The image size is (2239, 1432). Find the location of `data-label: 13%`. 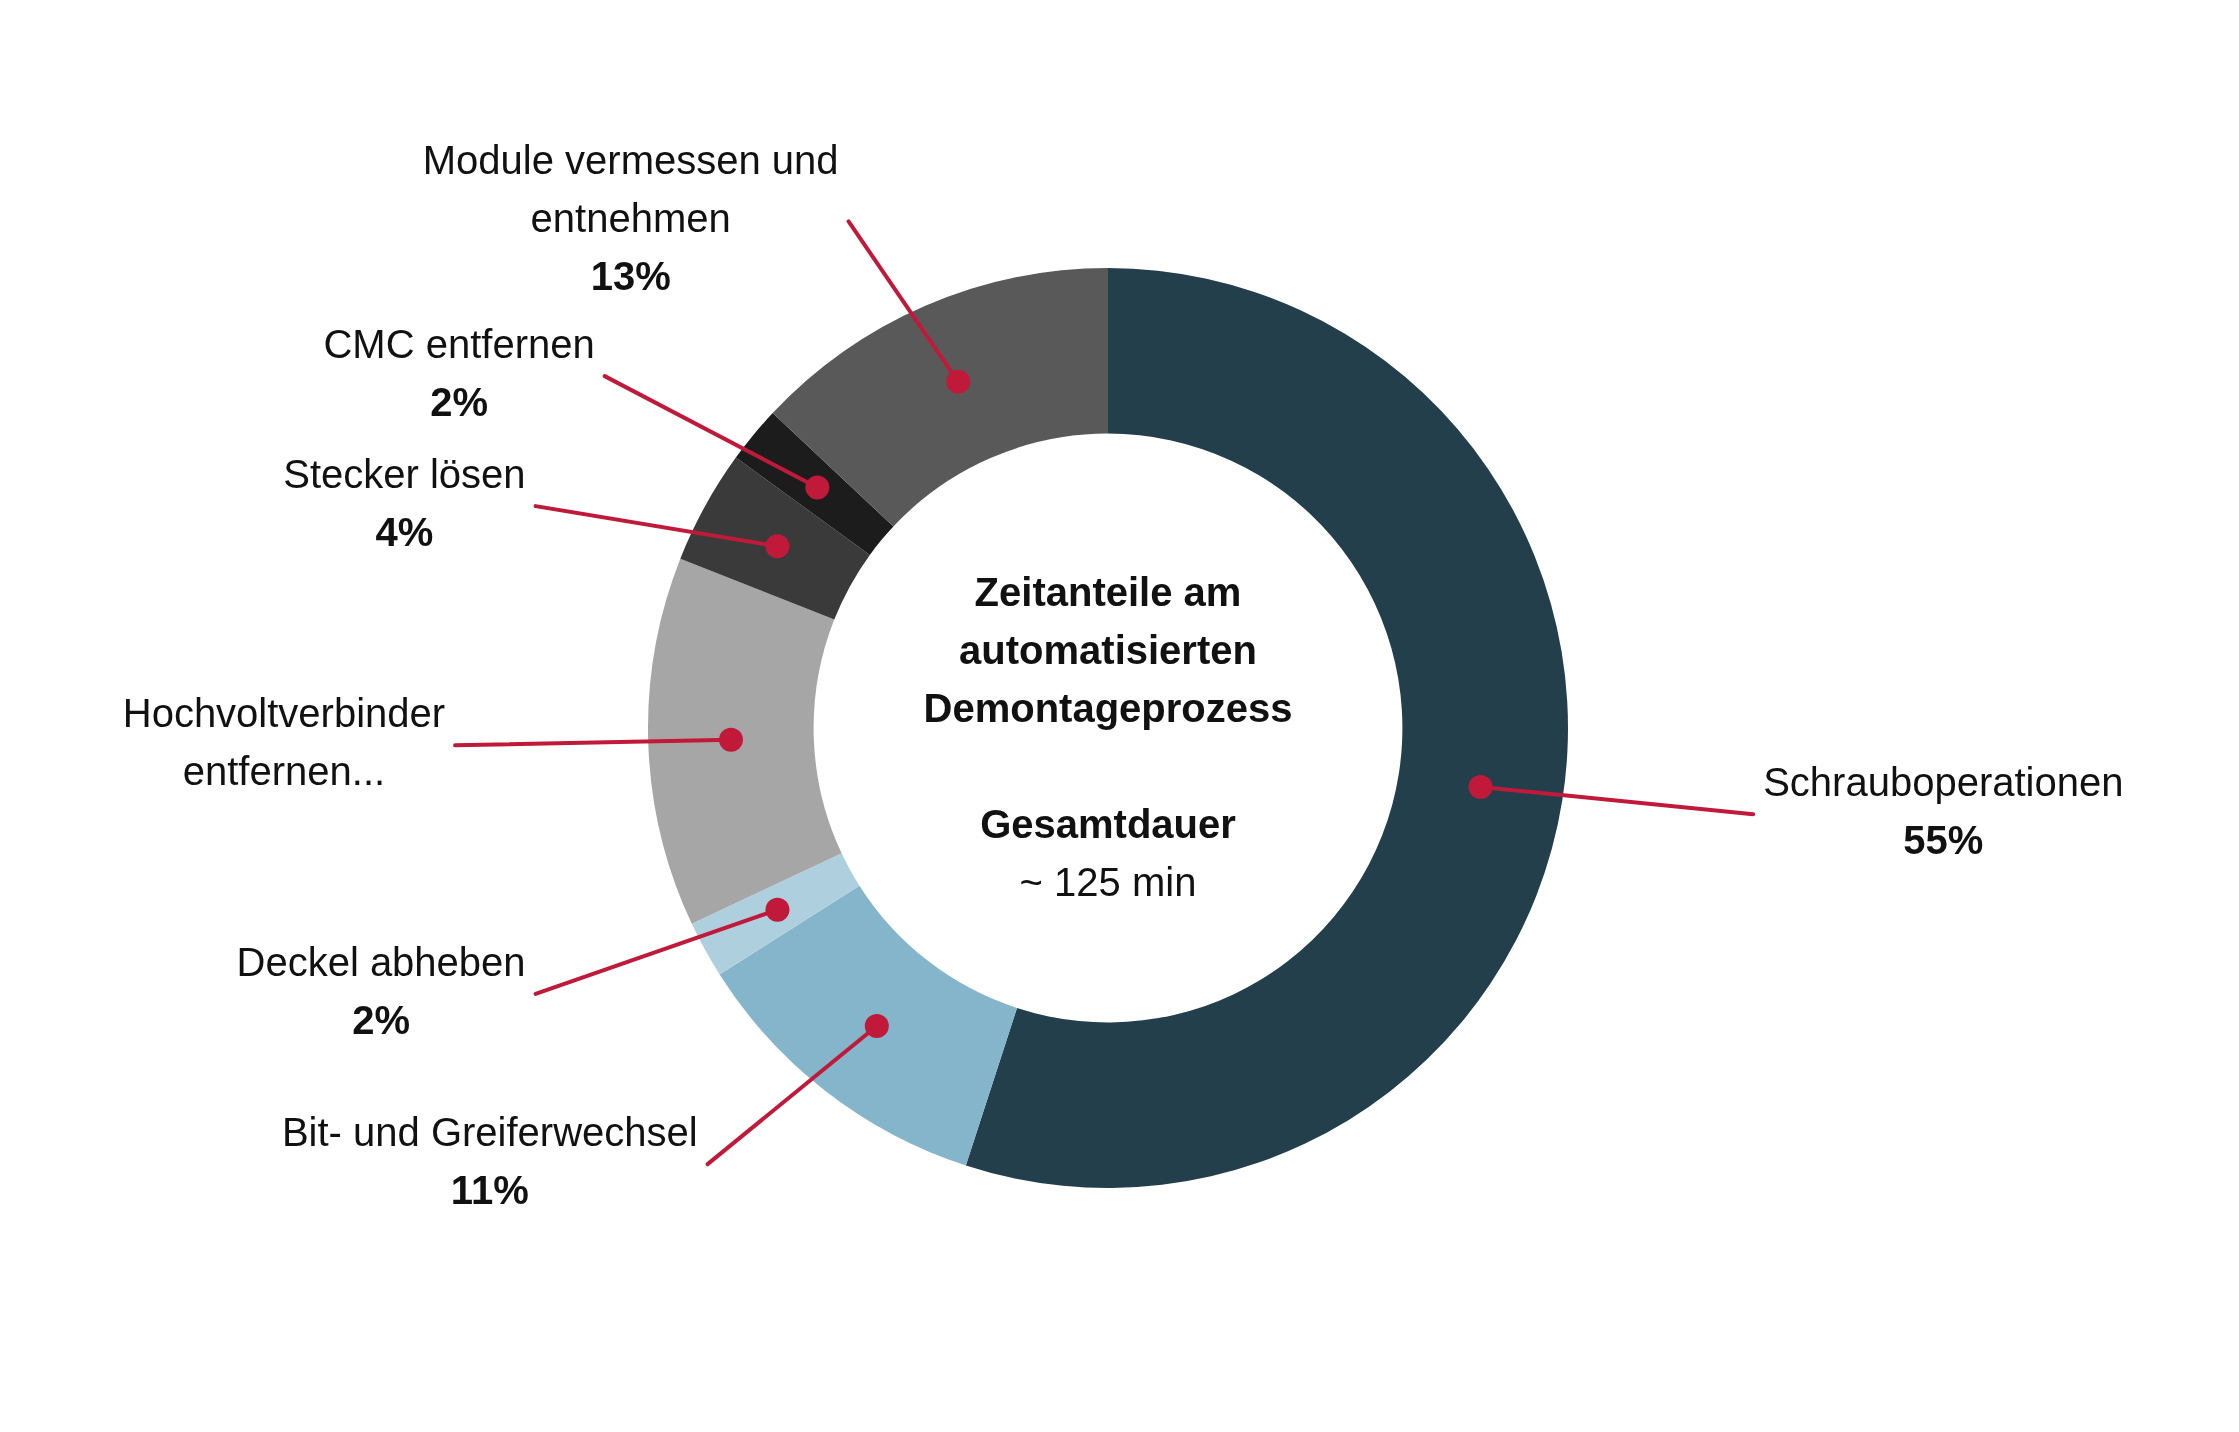

data-label: 13% is located at coordinates (630, 276).